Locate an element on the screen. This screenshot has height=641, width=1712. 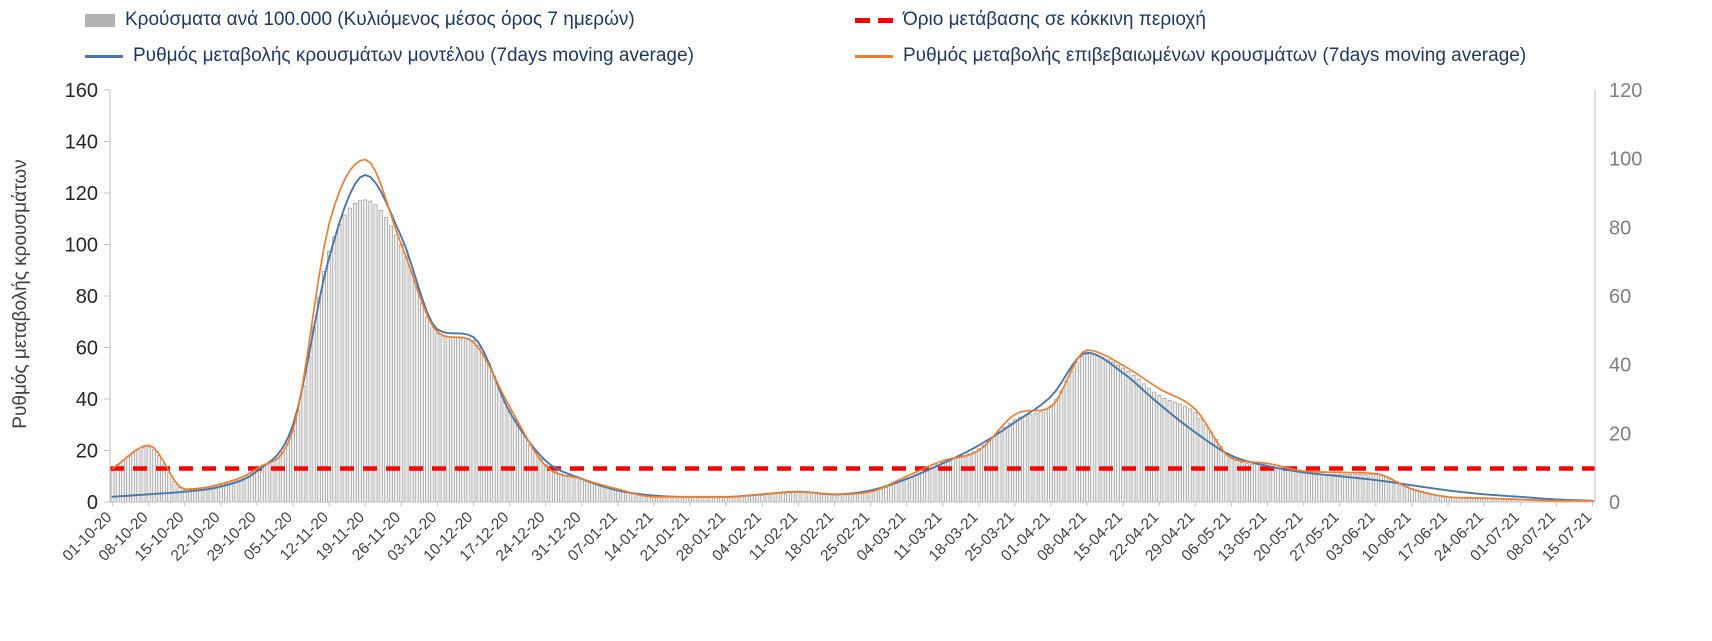
legend-label-red-threshold: Όριο μετάβασης σε κόκκινη περιοχή is located at coordinates (1054, 19).